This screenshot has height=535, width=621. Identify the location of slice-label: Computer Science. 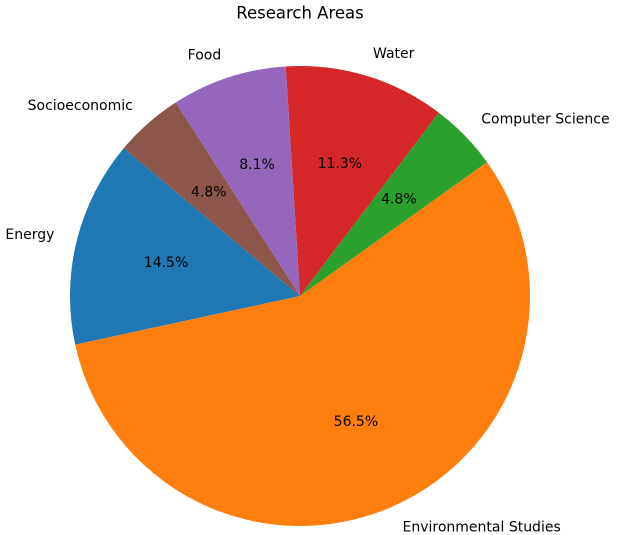
(545, 119).